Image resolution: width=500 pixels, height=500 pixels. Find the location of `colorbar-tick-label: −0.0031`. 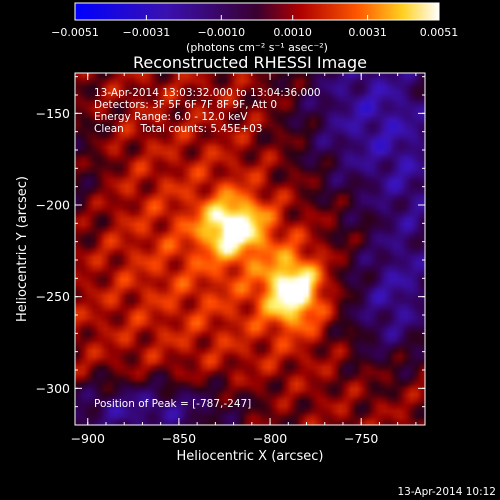

colorbar-tick-label: −0.0031 is located at coordinates (147, 32).